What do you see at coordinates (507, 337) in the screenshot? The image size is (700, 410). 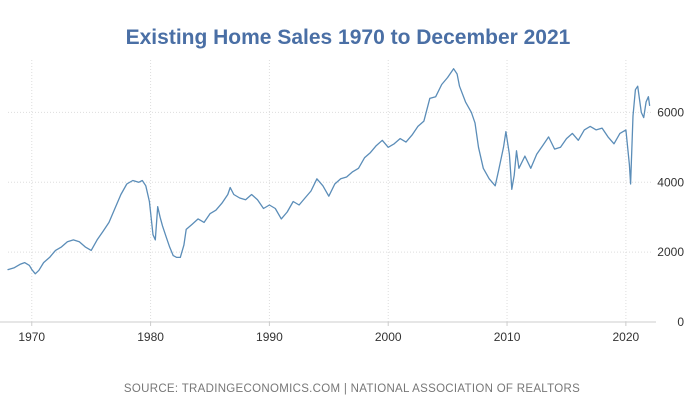 I see `x-tick-label-2010: 2010` at bounding box center [507, 337].